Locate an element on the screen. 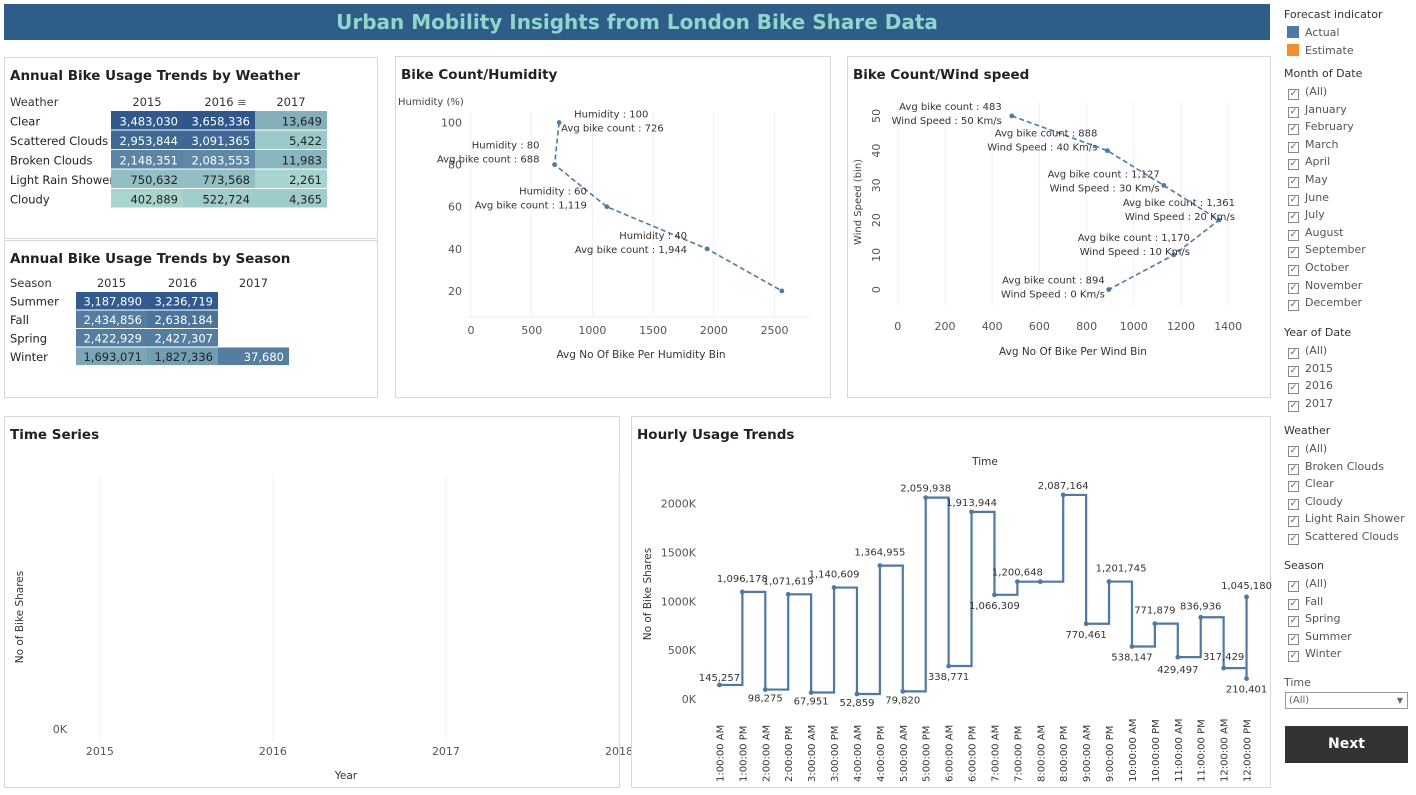 Image resolution: width=1416 pixels, height=795 pixels. weather-filter-option: ✓ Broken Clouds is located at coordinates (1344, 467).